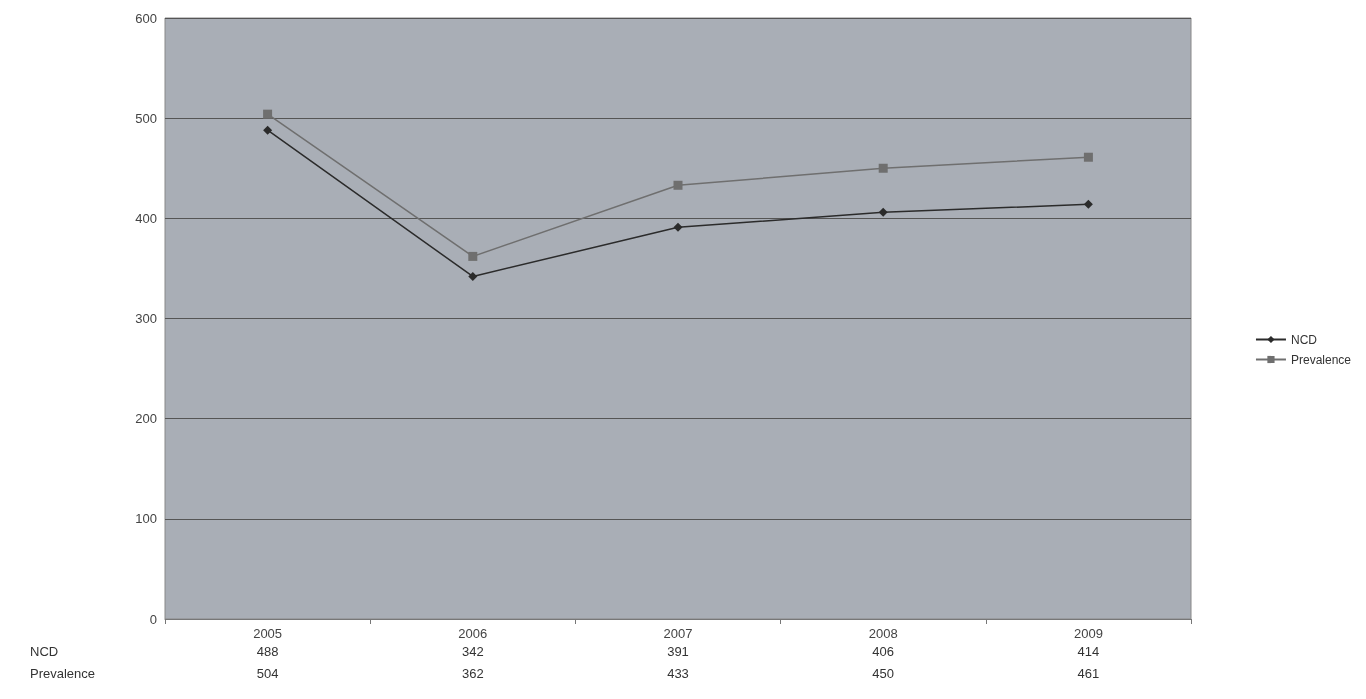 This screenshot has width=1366, height=699. I want to click on x-tick-label: 2007, so click(678, 633).